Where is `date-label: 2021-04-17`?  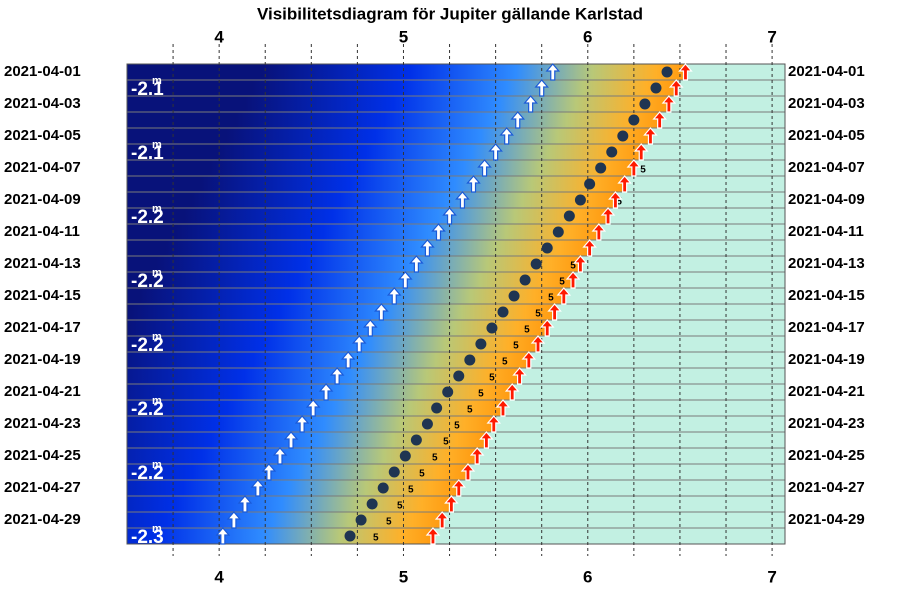 date-label: 2021-04-17 is located at coordinates (42, 327).